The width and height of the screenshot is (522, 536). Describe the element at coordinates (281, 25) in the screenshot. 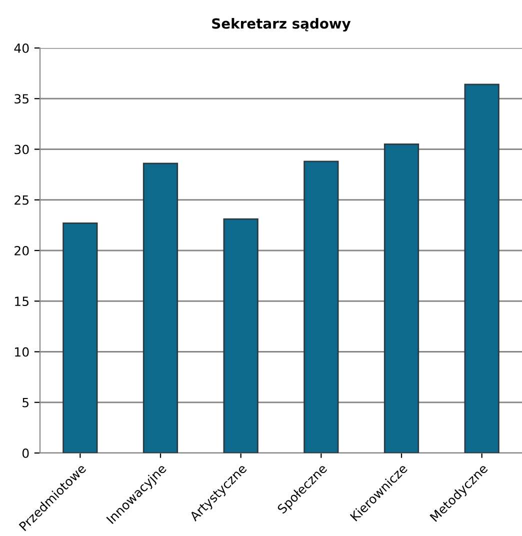

I see `chart-title: Sekretarz sądowy` at that location.